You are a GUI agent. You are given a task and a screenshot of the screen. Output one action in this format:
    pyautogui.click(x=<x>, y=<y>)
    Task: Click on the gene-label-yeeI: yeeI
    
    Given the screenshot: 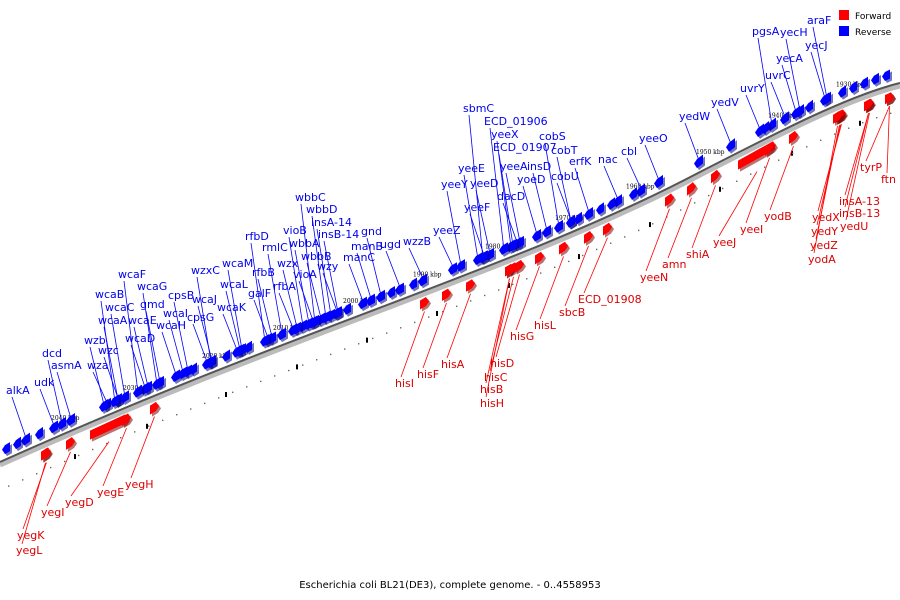 What is the action you would take?
    pyautogui.click(x=751, y=229)
    